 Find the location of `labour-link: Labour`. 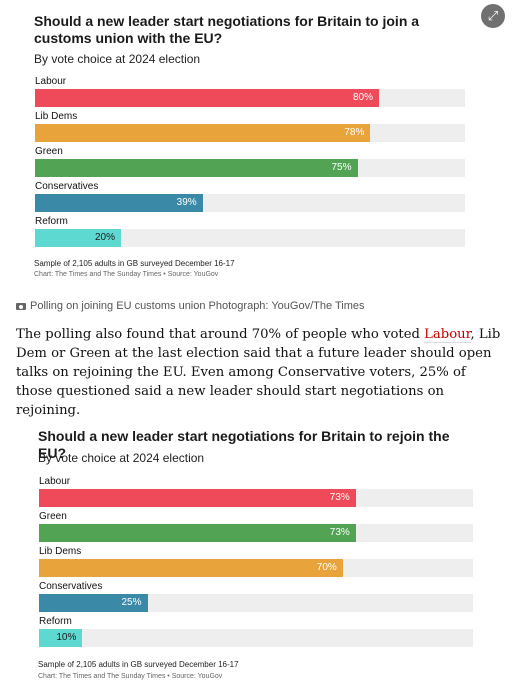

labour-link: Labour is located at coordinates (447, 335).